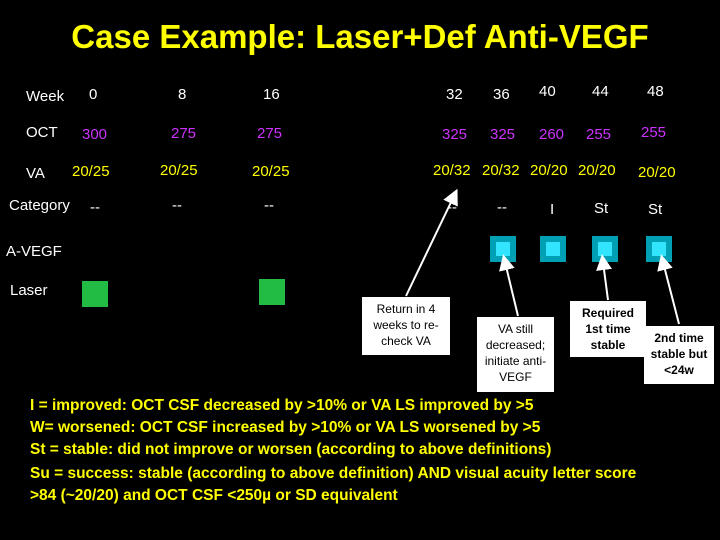 The height and width of the screenshot is (540, 720). What do you see at coordinates (45, 96) in the screenshot?
I see `week-row-label: Week` at bounding box center [45, 96].